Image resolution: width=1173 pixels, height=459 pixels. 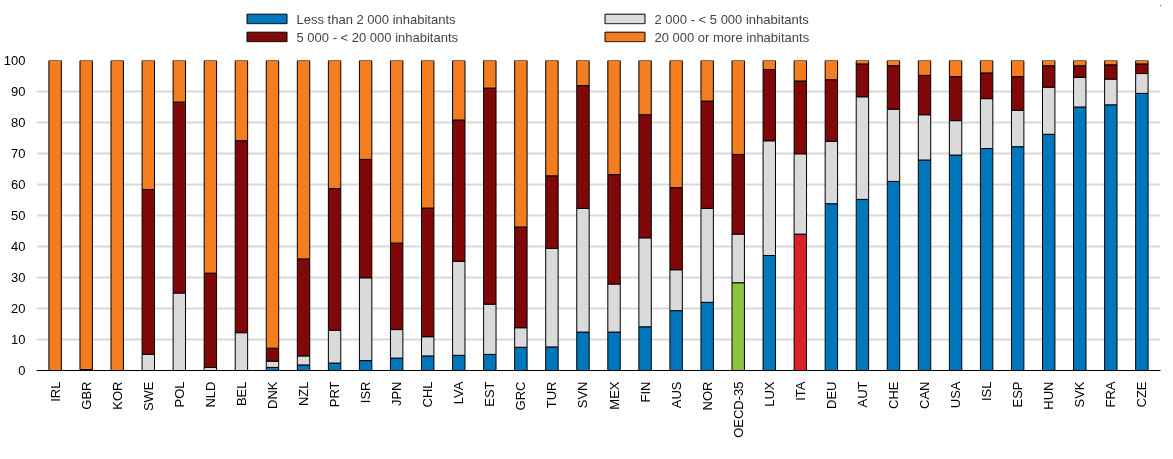 I want to click on y-tick-label: 20, so click(x=18, y=308).